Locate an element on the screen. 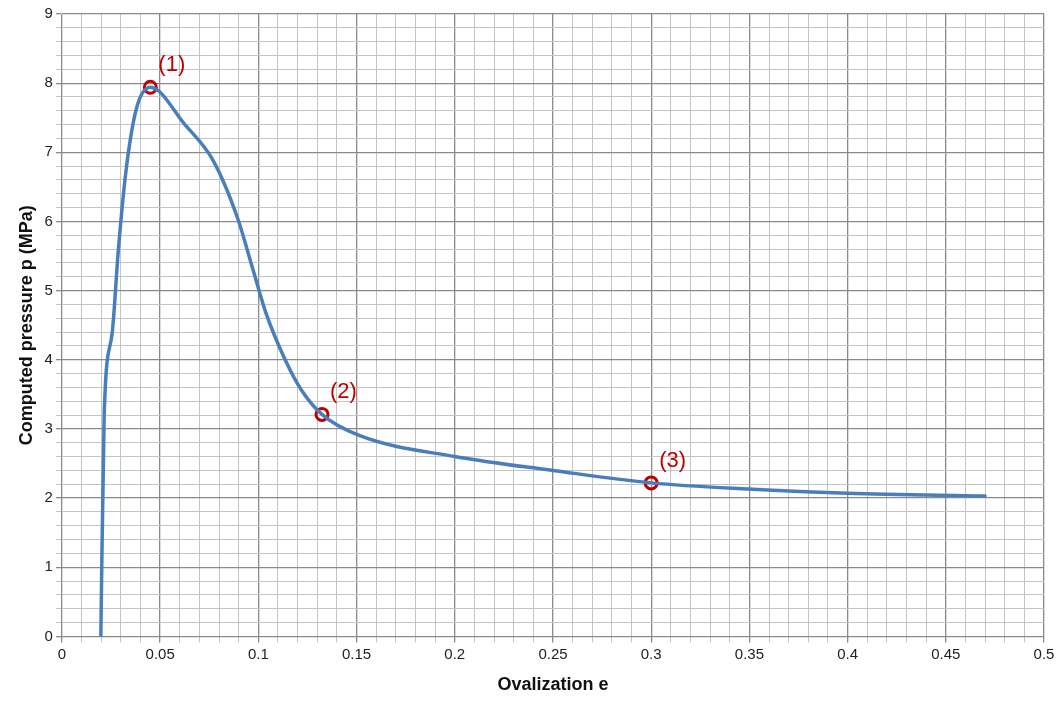 The width and height of the screenshot is (1064, 706). y-tick-label: 3 is located at coordinates (48, 428).